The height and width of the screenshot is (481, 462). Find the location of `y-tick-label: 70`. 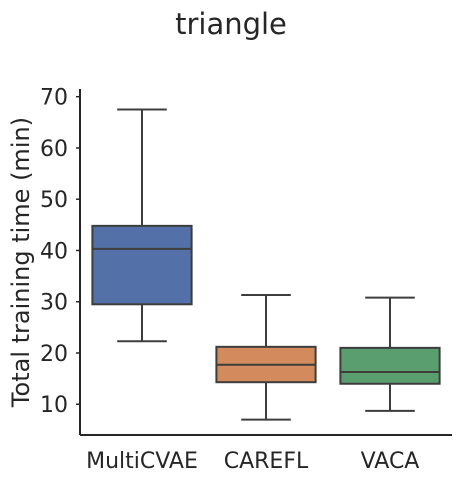

y-tick-label: 70 is located at coordinates (54, 98).